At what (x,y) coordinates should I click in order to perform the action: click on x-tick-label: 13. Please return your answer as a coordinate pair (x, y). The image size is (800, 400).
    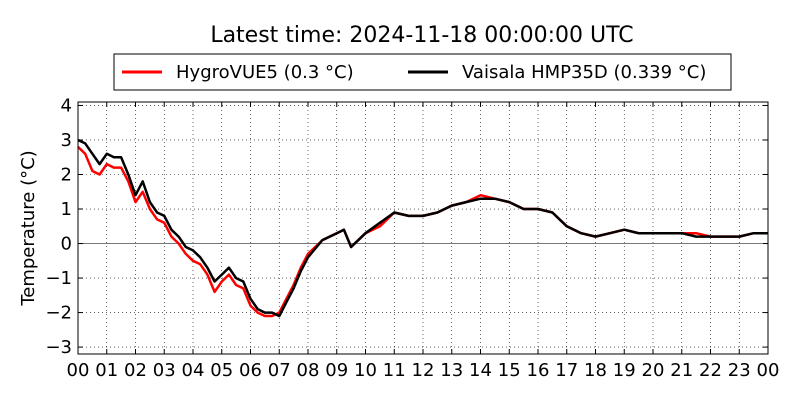
    Looking at the image, I should click on (451, 370).